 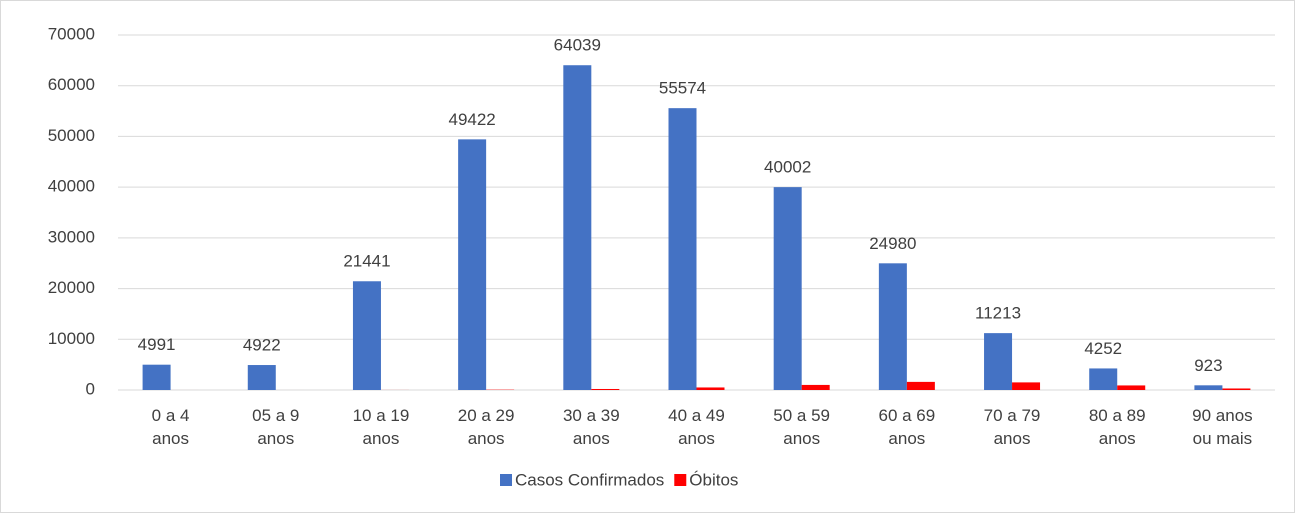 I want to click on legend-label: Casos Confirmados, so click(x=589, y=479).